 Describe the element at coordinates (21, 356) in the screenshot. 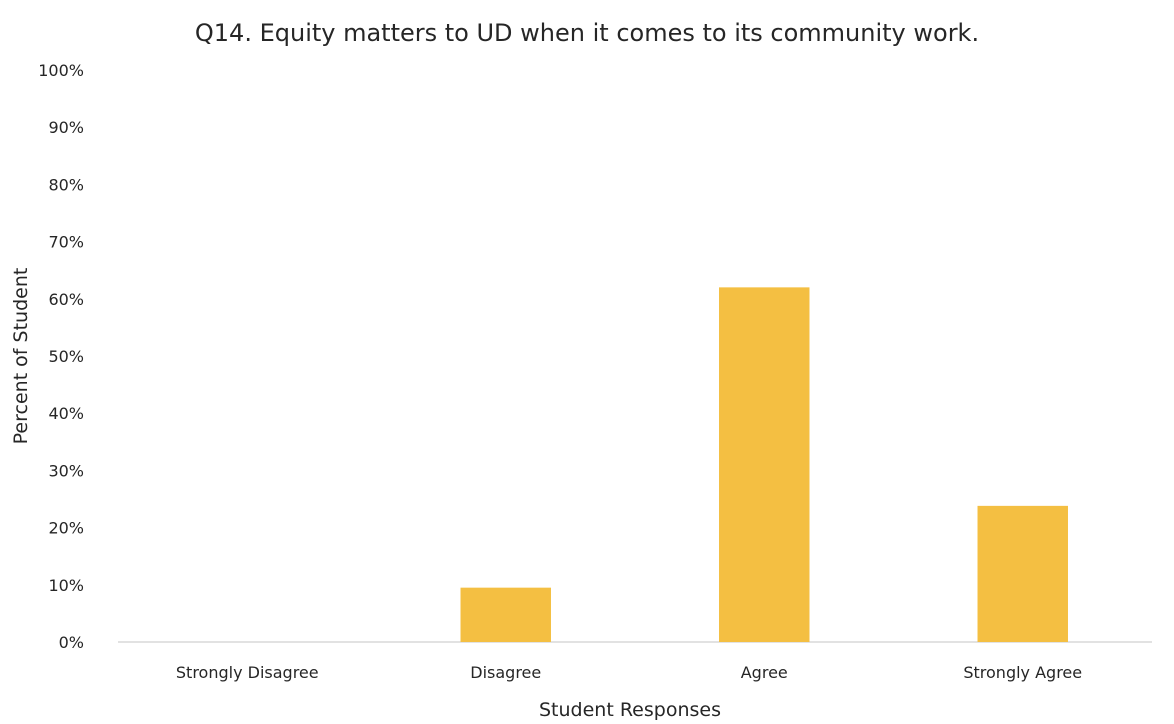

I see `y-axis-label: Percent of Student` at that location.